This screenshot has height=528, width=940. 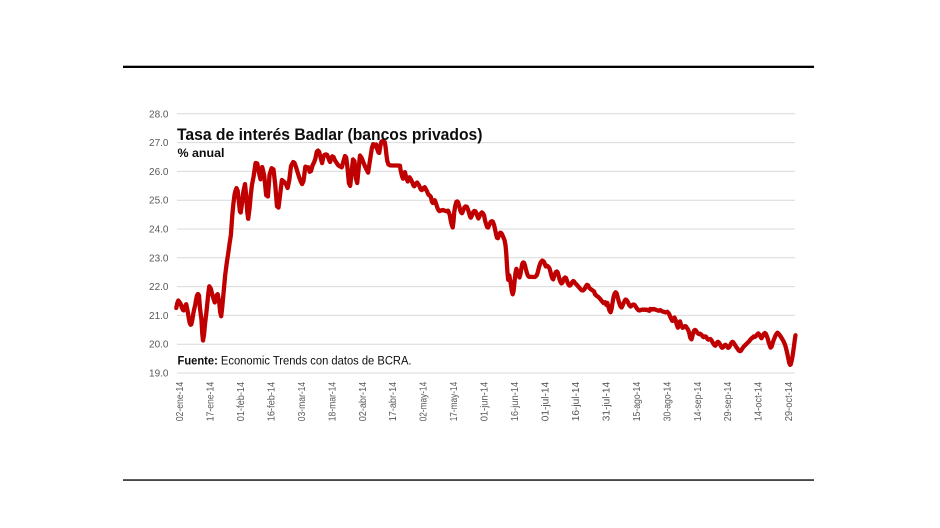 I want to click on svg-text: 02-abr-14, so click(x=363, y=401).